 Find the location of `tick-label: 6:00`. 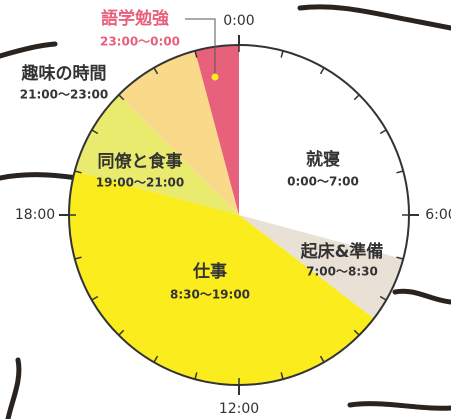

tick-label: 6:00 is located at coordinates (438, 215).